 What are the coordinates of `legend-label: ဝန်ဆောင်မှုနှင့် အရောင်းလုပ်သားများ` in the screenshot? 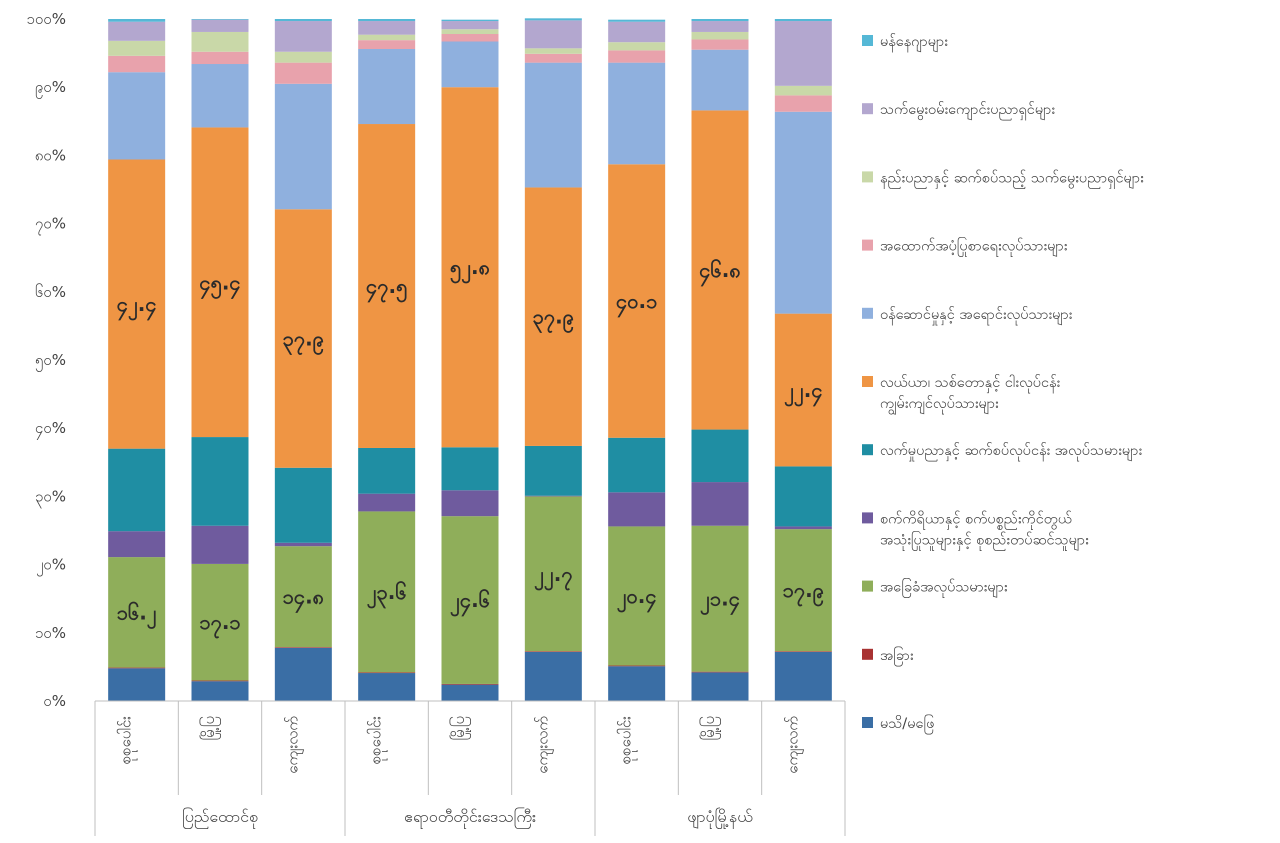 It's located at (976, 315).